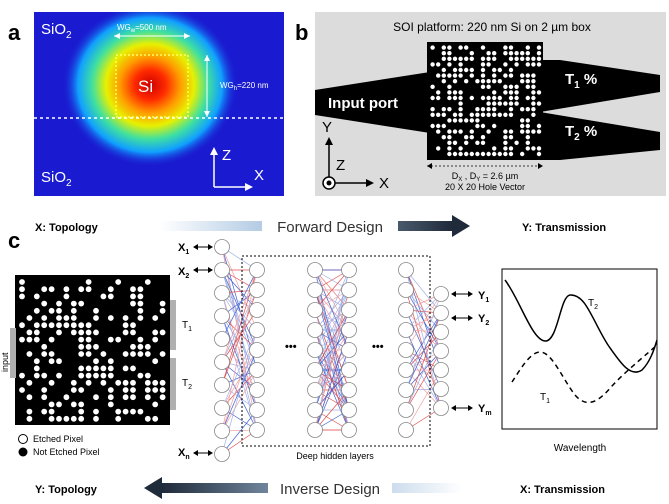  I want to click on forward-left-label: X: Topology, so click(67, 228).